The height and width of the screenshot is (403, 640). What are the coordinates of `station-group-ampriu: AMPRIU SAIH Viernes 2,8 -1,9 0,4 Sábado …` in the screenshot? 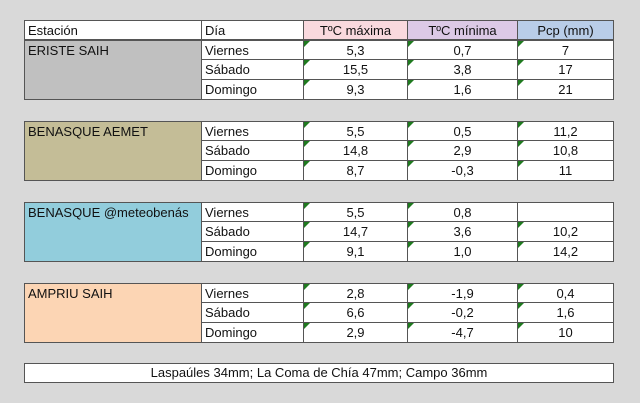 It's located at (319, 313).